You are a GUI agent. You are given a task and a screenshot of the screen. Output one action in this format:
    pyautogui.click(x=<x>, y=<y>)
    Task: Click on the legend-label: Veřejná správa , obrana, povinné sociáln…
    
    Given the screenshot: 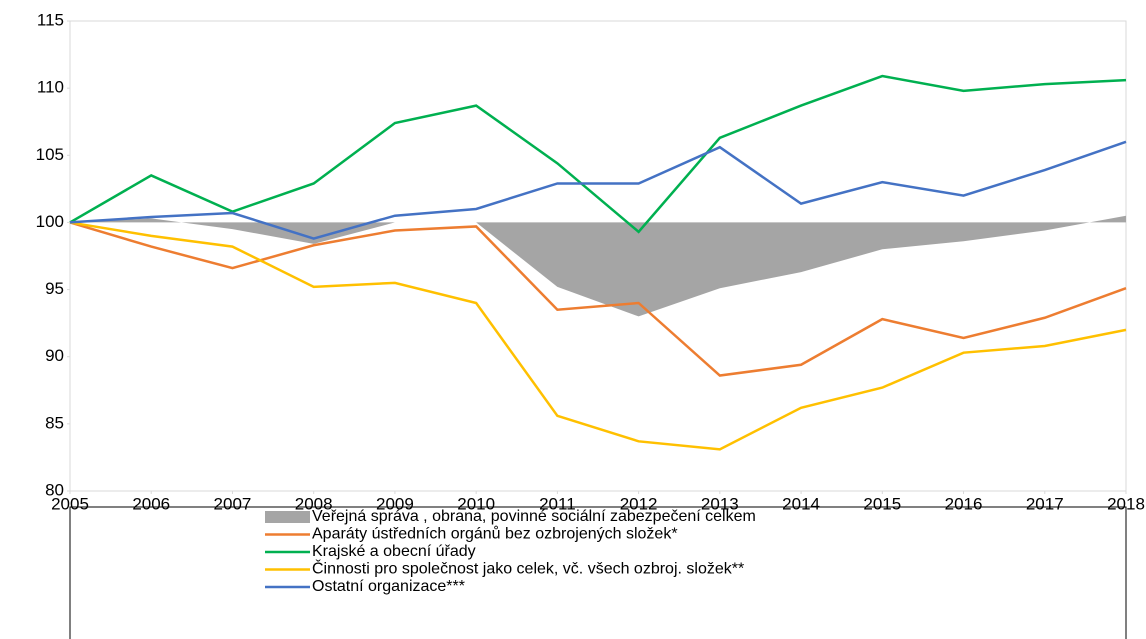 What is the action you would take?
    pyautogui.click(x=534, y=516)
    